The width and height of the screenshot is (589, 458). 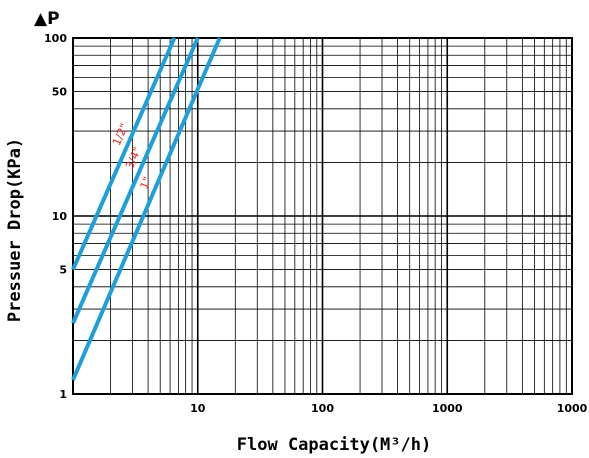 What do you see at coordinates (63, 270) in the screenshot?
I see `y-tick-label: 5` at bounding box center [63, 270].